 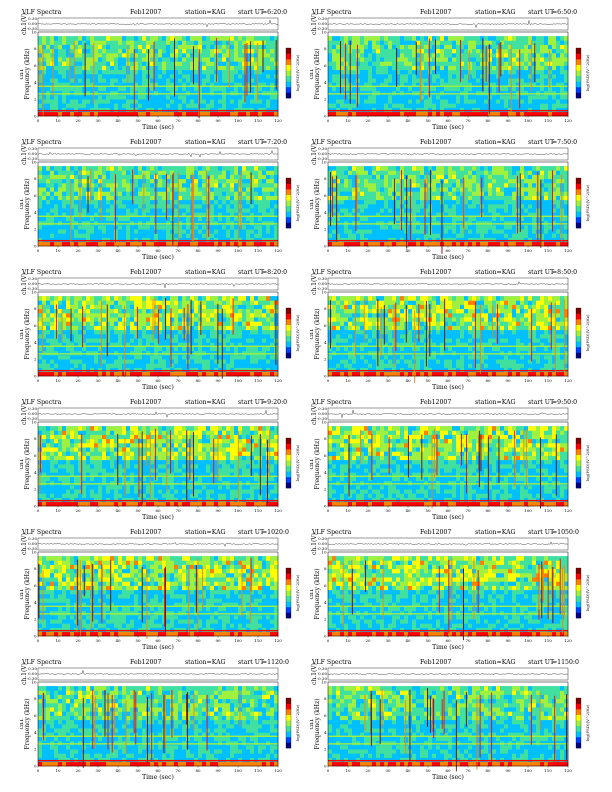 What do you see at coordinates (288, 219) in the screenshot?
I see `colorbar-segment` at bounding box center [288, 219].